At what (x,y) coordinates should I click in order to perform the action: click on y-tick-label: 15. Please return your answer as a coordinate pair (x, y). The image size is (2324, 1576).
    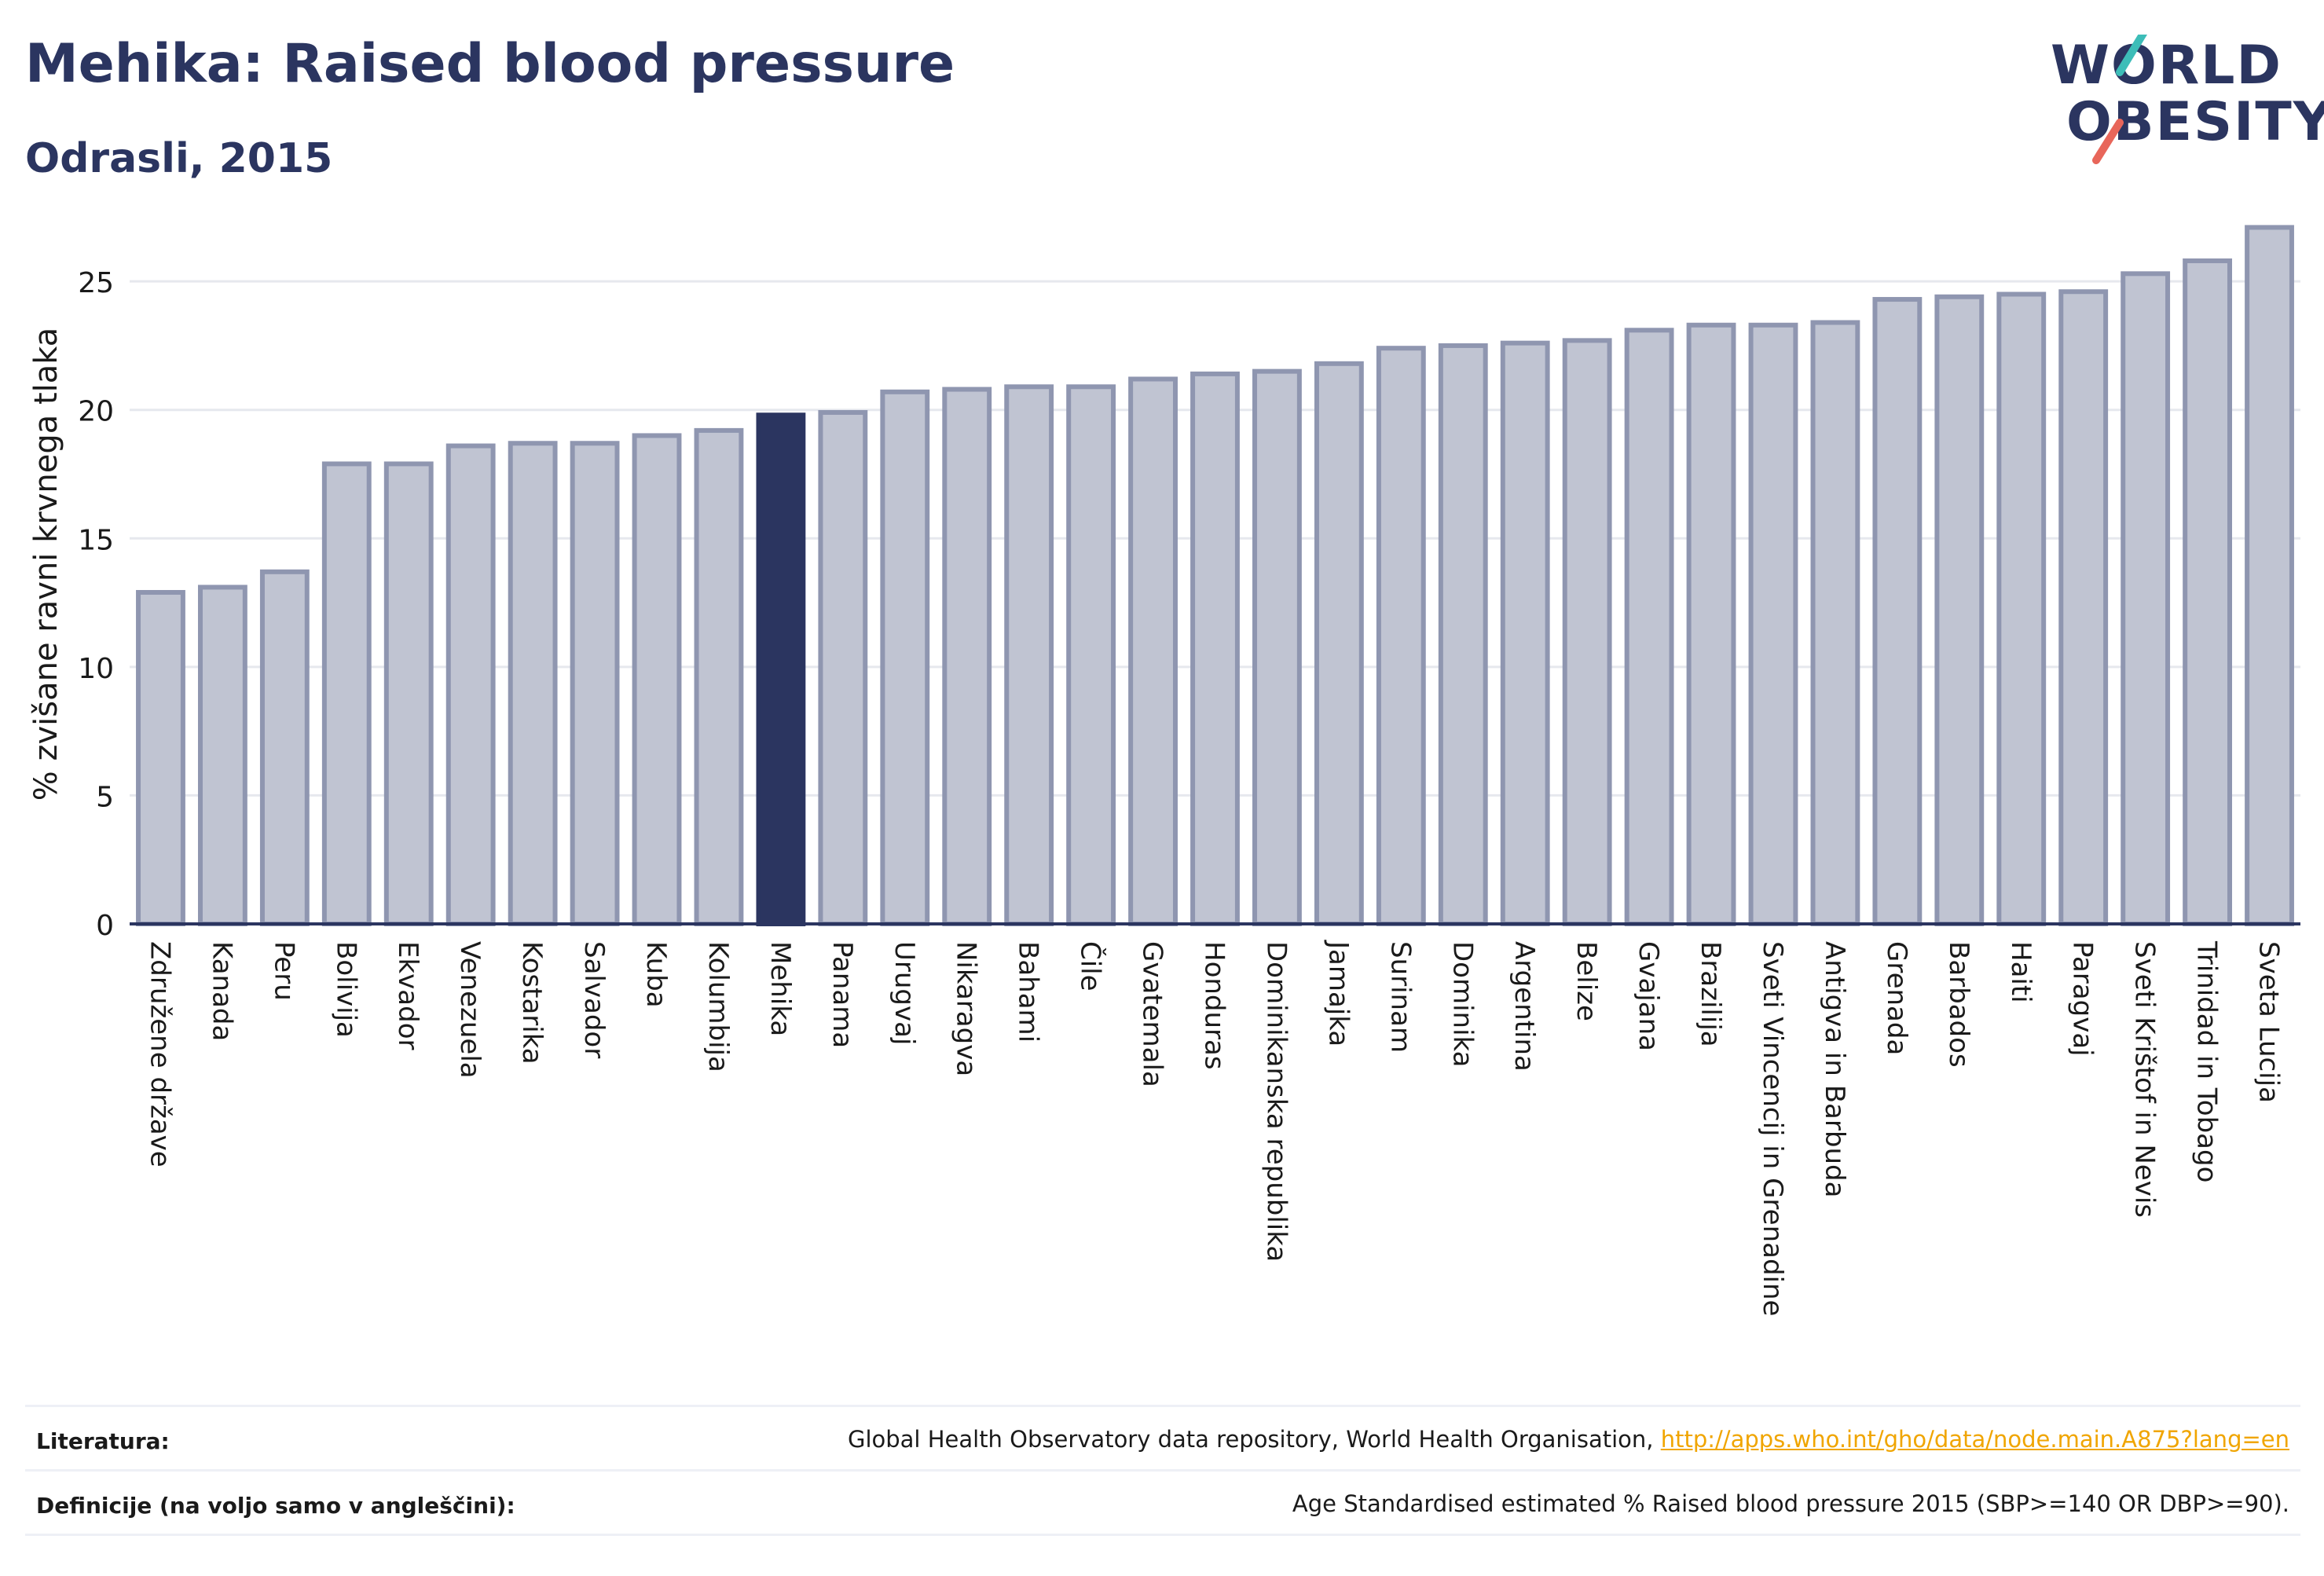
    Looking at the image, I should click on (96, 540).